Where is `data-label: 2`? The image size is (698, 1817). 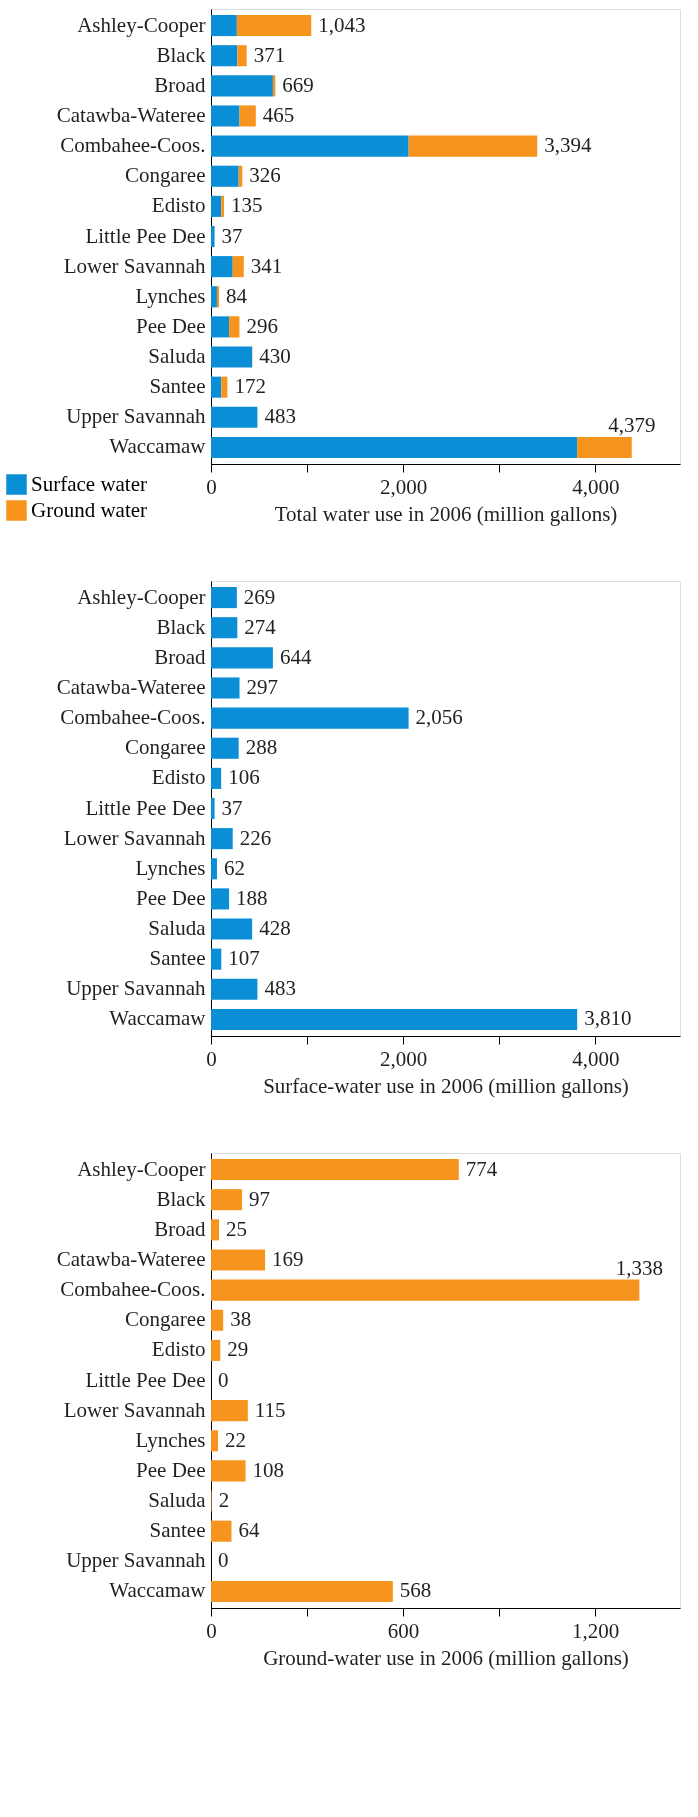
data-label: 2 is located at coordinates (224, 1500).